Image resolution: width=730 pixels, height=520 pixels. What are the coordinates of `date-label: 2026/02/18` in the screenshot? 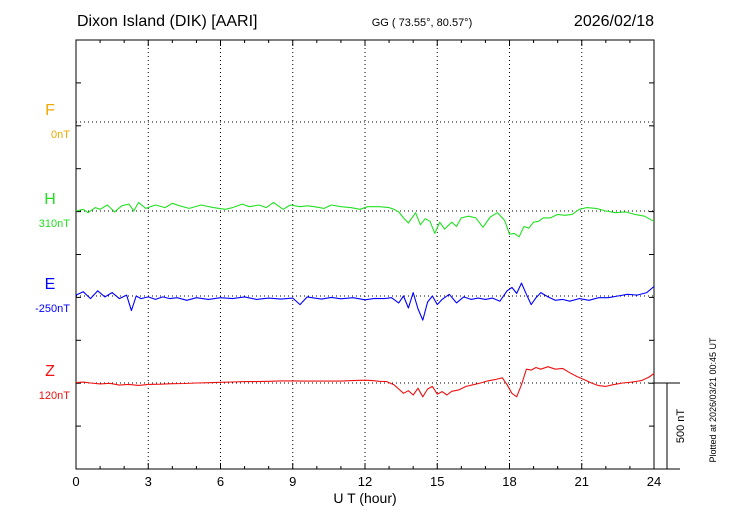 It's located at (614, 21).